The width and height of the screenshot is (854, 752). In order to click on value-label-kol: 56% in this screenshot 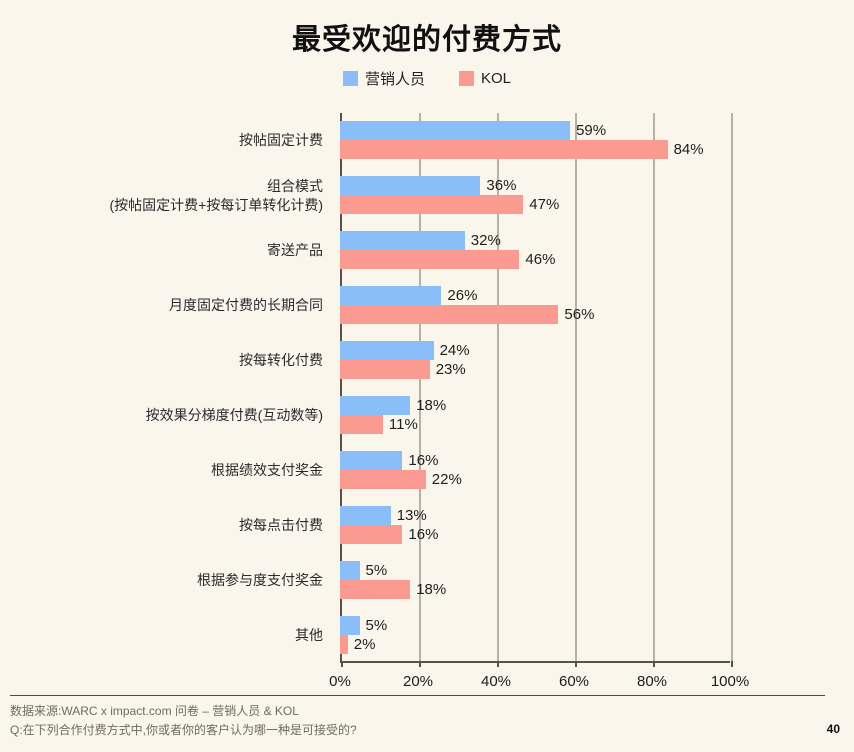, I will do `click(579, 314)`.